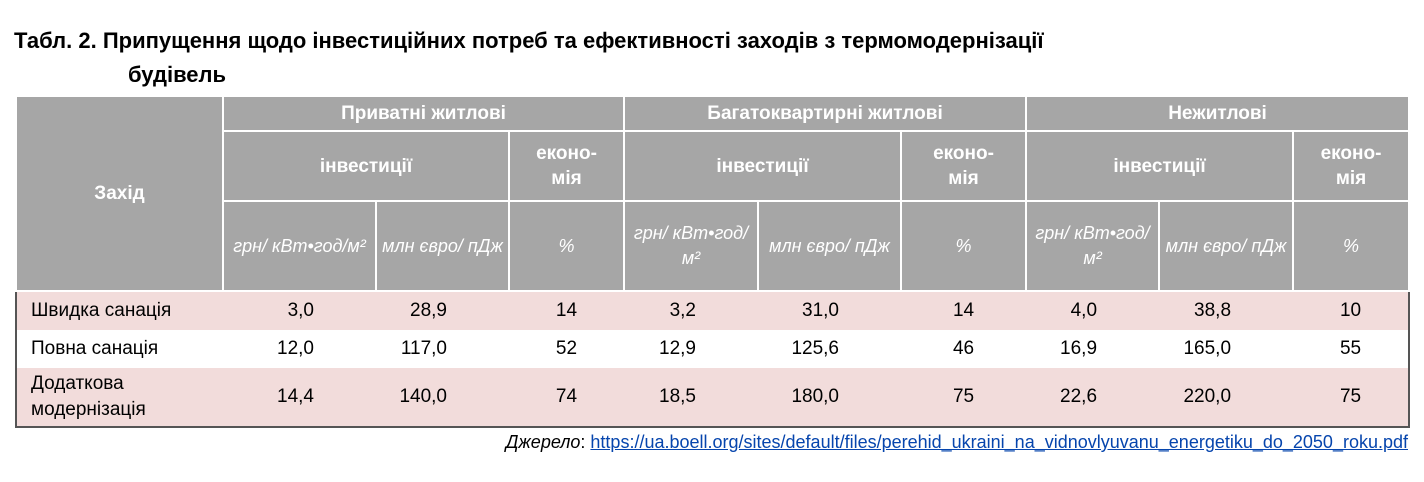 The height and width of the screenshot is (482, 1424). Describe the element at coordinates (442, 310) in the screenshot. I see `table-cell: 28,9` at that location.